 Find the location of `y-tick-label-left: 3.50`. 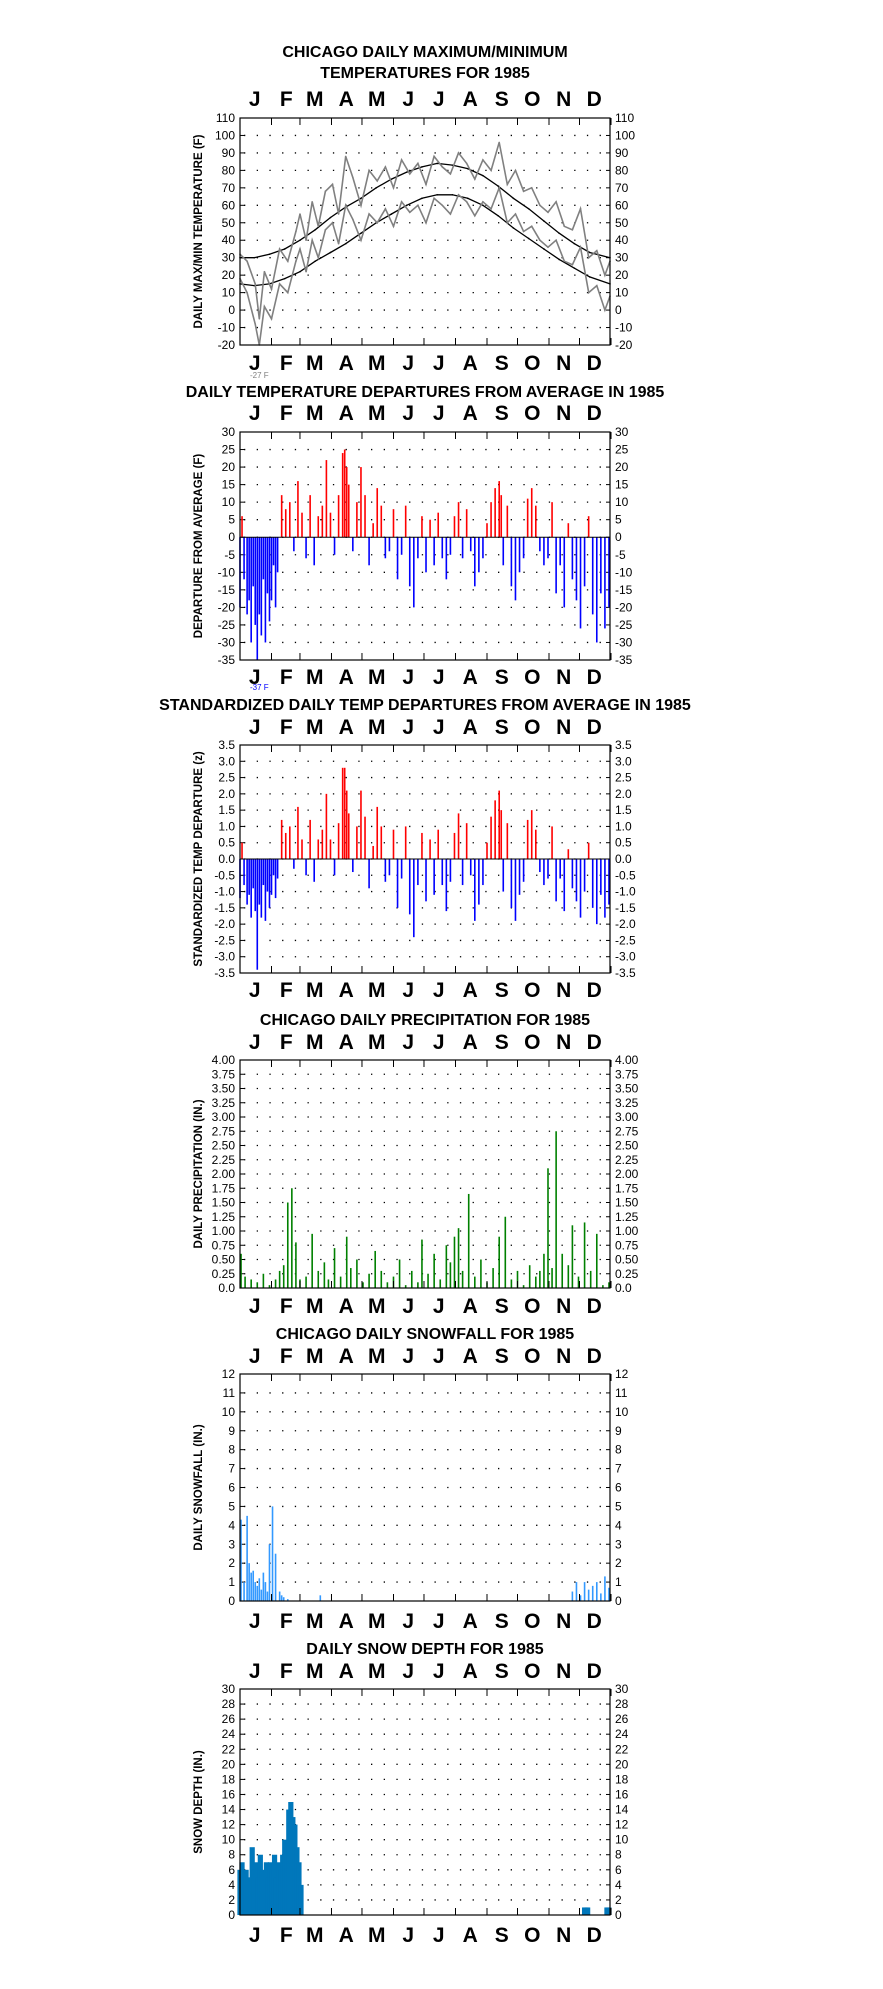

y-tick-label-left: 3.50 is located at coordinates (224, 1089).